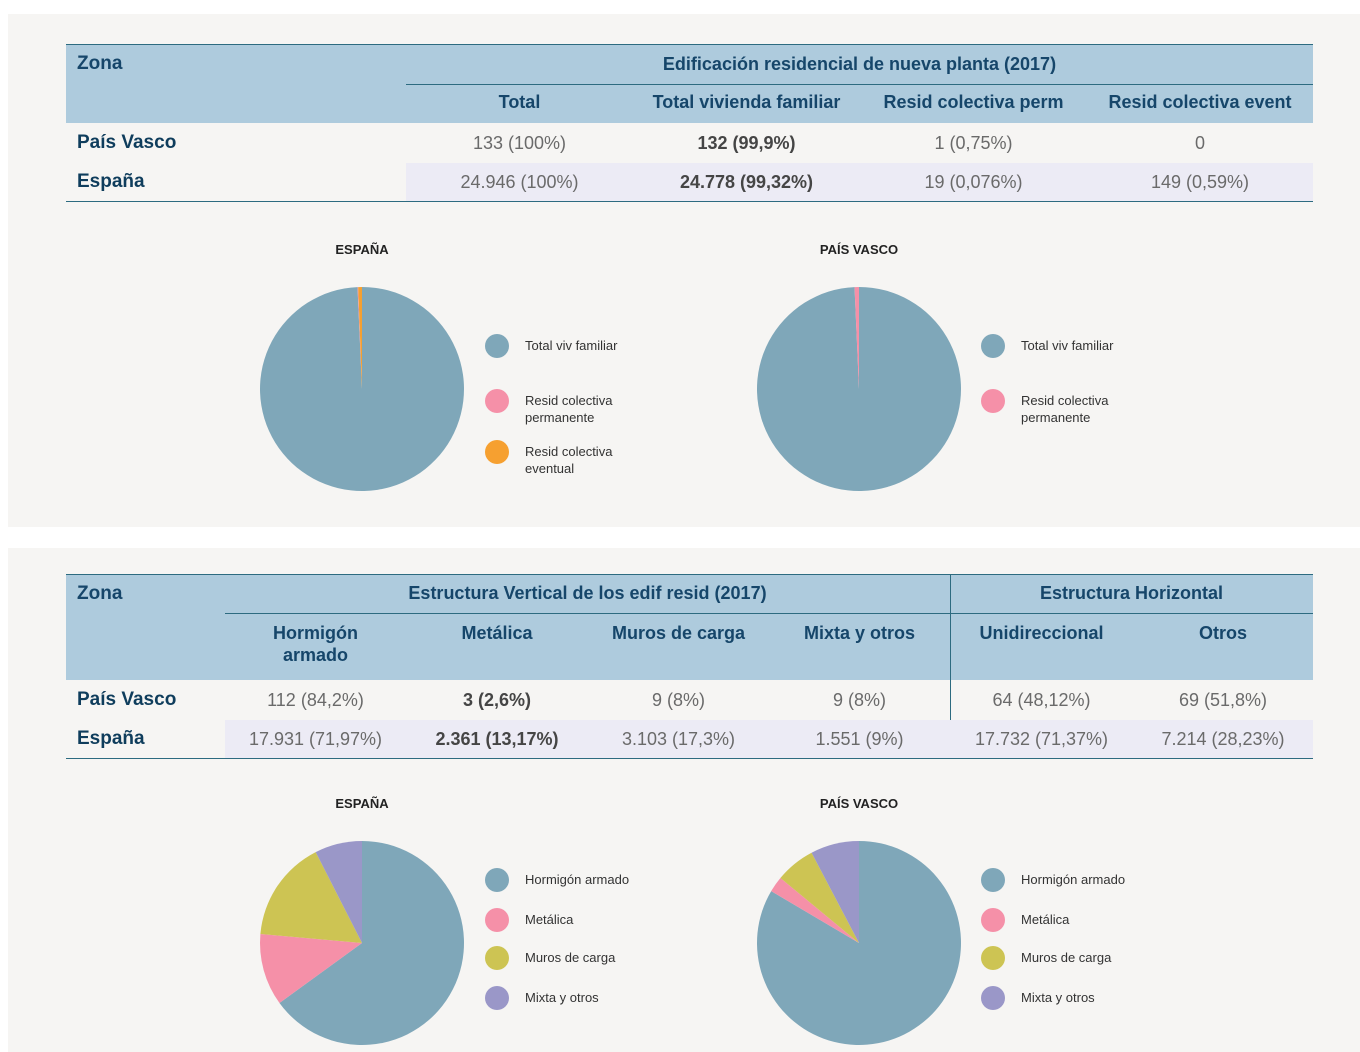 The height and width of the screenshot is (1052, 1360). What do you see at coordinates (746, 181) in the screenshot?
I see `cell: 24.778 (99,32%)` at bounding box center [746, 181].